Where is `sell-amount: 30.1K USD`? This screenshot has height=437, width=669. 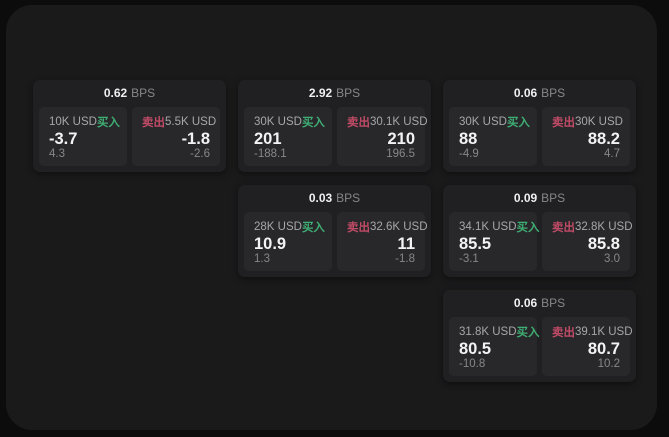
sell-amount: 30.1K USD is located at coordinates (399, 121).